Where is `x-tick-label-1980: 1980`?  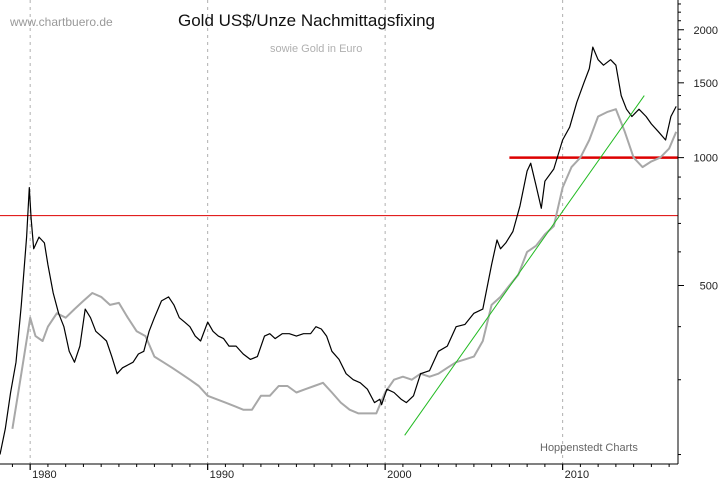
x-tick-label-1980: 1980 is located at coordinates (44, 475).